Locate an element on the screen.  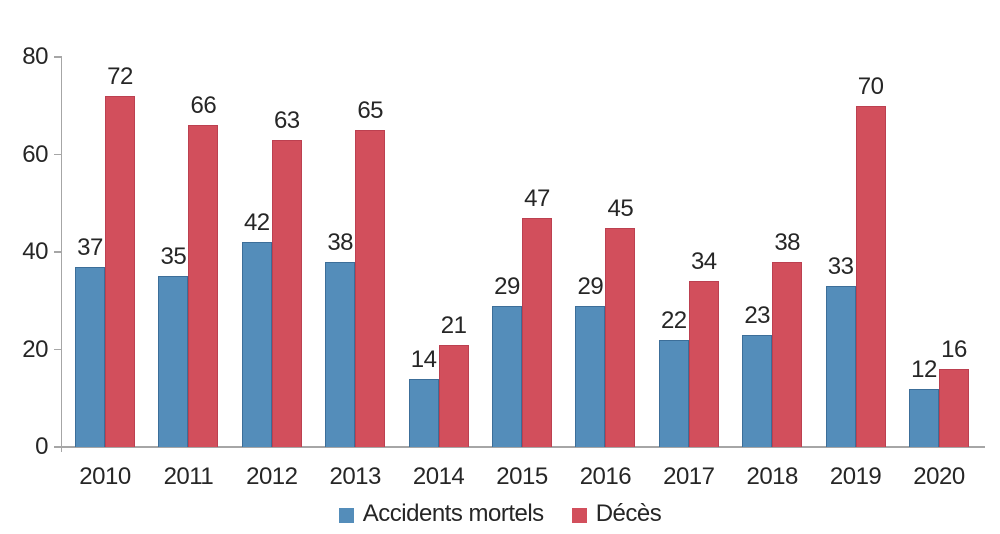
value-label-deces-2018: 38 is located at coordinates (787, 242).